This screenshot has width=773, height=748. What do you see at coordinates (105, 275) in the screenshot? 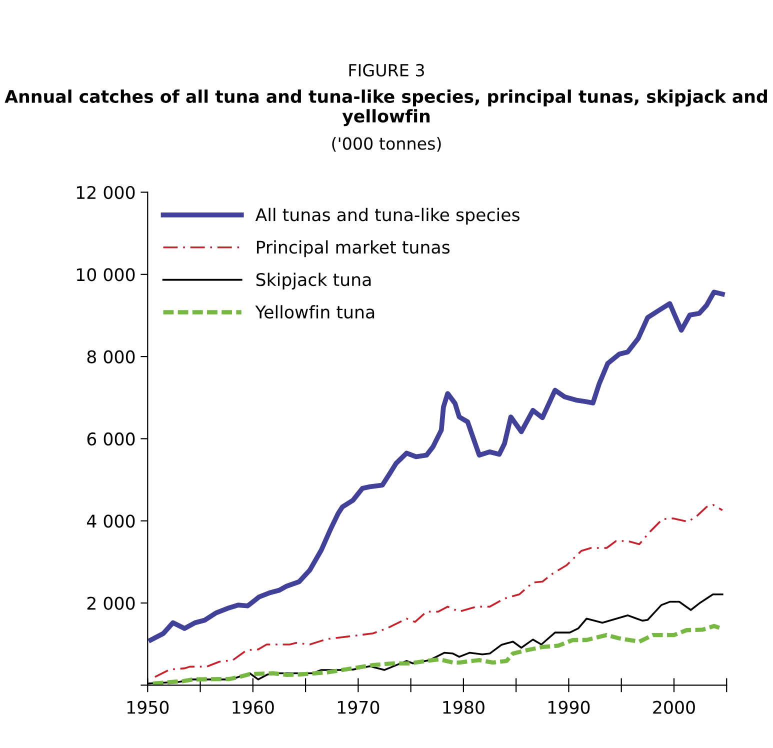
I see `y-tick-label: 10 000` at bounding box center [105, 275].